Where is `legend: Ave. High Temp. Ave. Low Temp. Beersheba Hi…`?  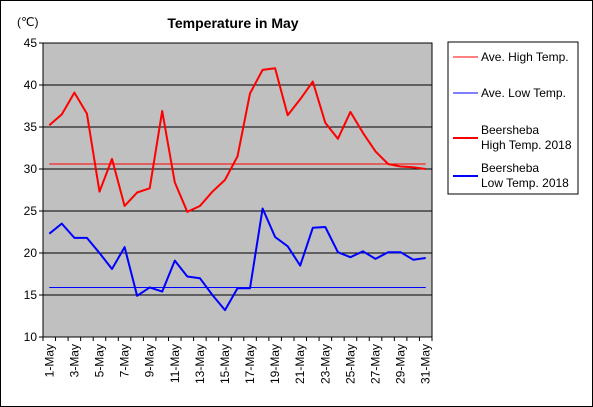 legend: Ave. High Temp. Ave. Low Temp. Beersheba Hi… is located at coordinates (513, 118).